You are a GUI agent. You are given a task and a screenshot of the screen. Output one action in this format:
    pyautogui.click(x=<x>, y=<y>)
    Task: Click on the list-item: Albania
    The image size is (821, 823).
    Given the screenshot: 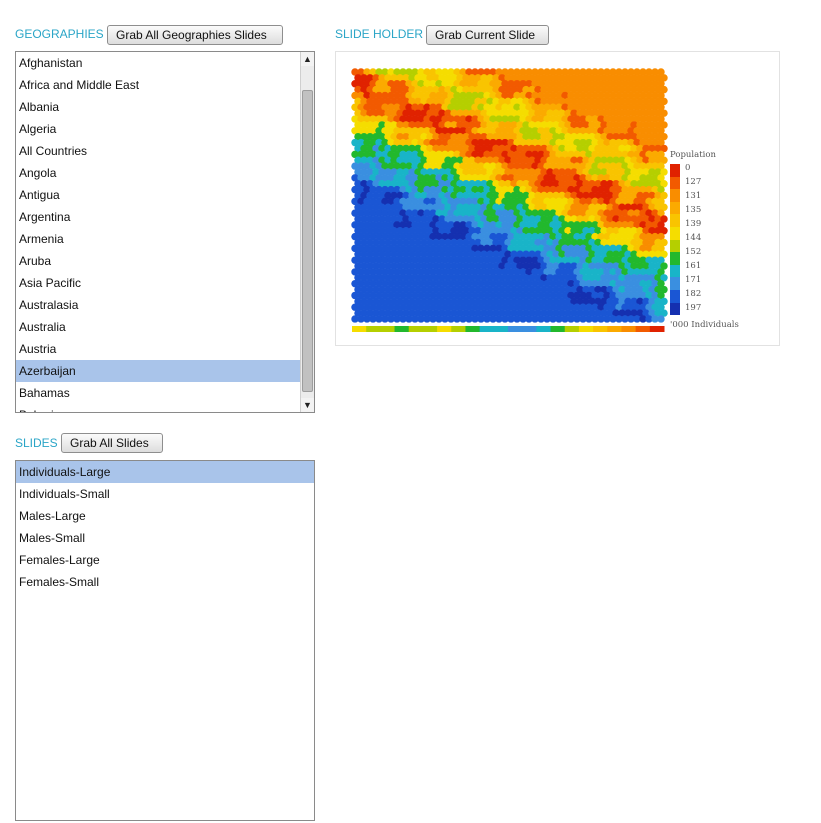 What is the action you would take?
    pyautogui.click(x=39, y=107)
    